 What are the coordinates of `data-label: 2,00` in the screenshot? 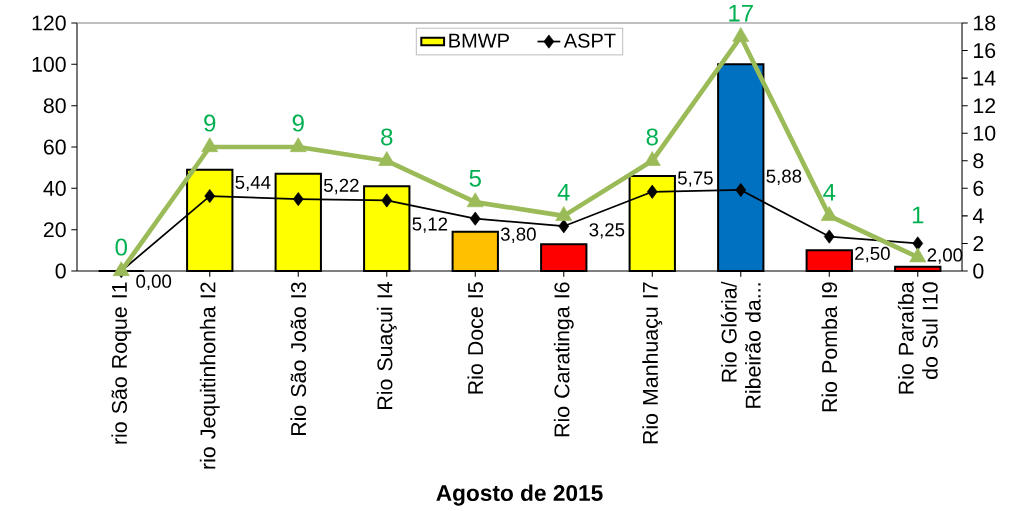 It's located at (945, 256).